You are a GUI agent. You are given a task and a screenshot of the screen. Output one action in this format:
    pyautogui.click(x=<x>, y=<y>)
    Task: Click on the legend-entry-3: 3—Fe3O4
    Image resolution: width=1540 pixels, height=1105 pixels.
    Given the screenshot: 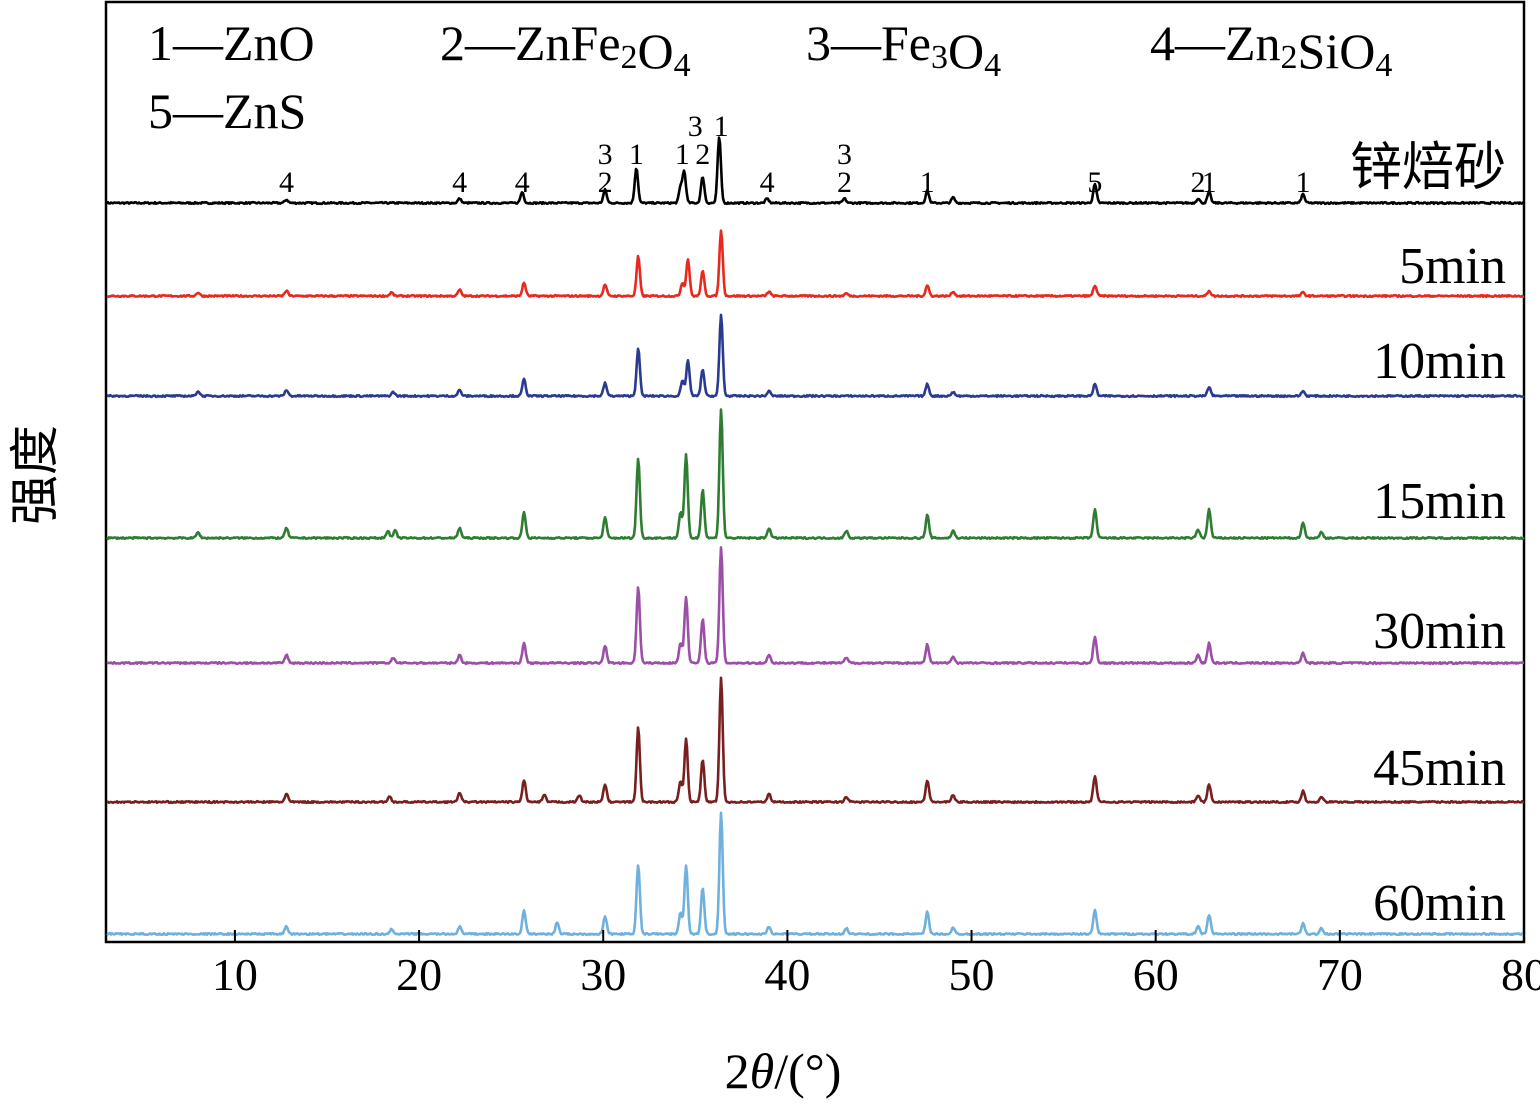 What is the action you would take?
    pyautogui.click(x=903, y=49)
    